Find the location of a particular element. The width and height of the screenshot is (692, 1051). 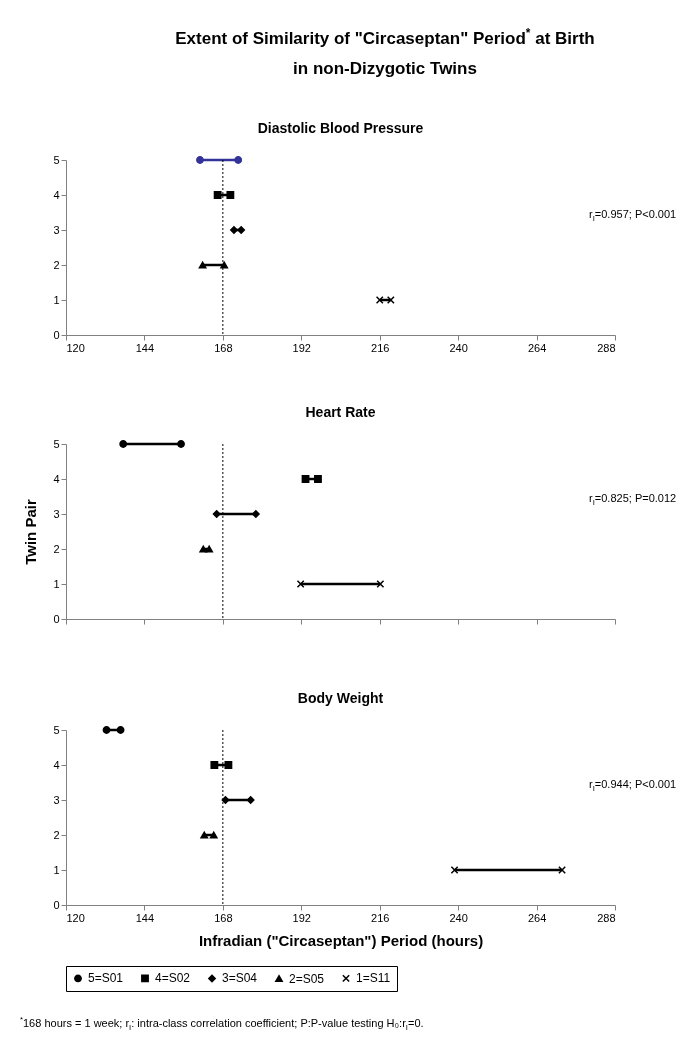

annotation: r$_{I}$=0.957; P<0.001 is located at coordinates (633, 216).